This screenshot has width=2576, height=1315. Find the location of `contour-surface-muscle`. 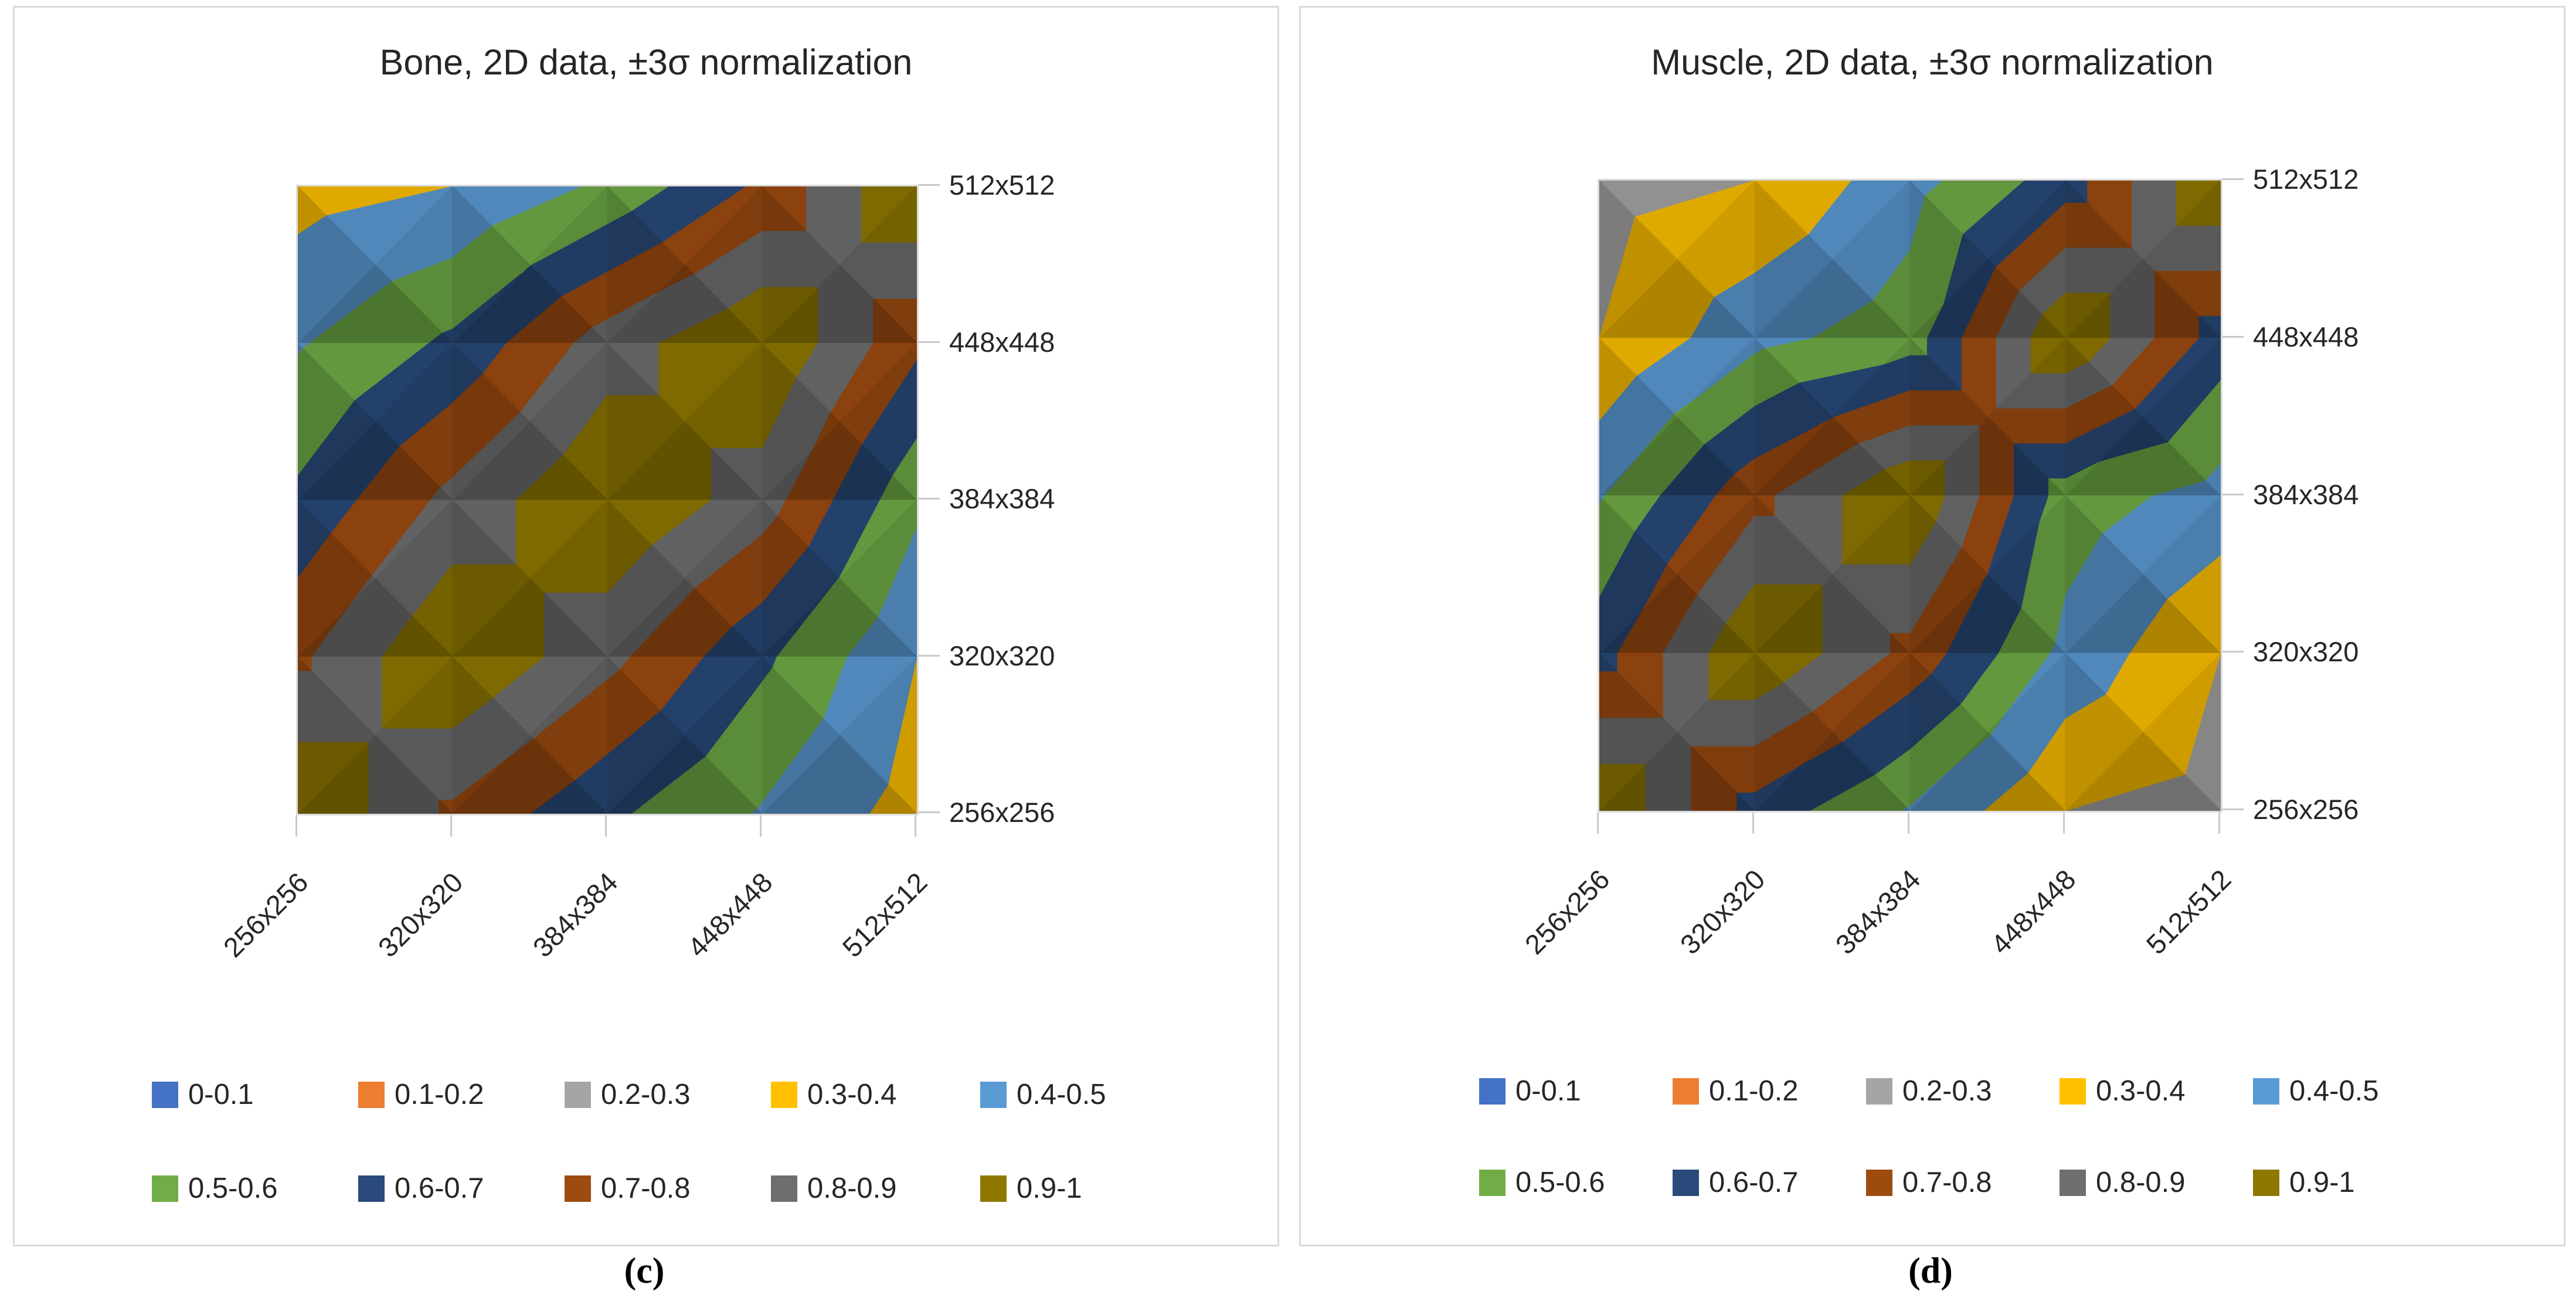

contour-surface-muscle is located at coordinates (1910, 496).